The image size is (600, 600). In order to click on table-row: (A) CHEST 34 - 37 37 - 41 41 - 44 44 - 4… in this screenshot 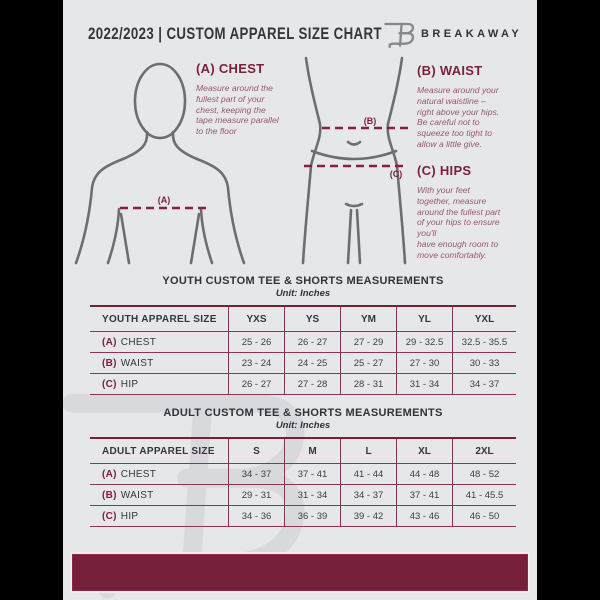, I will do `click(303, 474)`.